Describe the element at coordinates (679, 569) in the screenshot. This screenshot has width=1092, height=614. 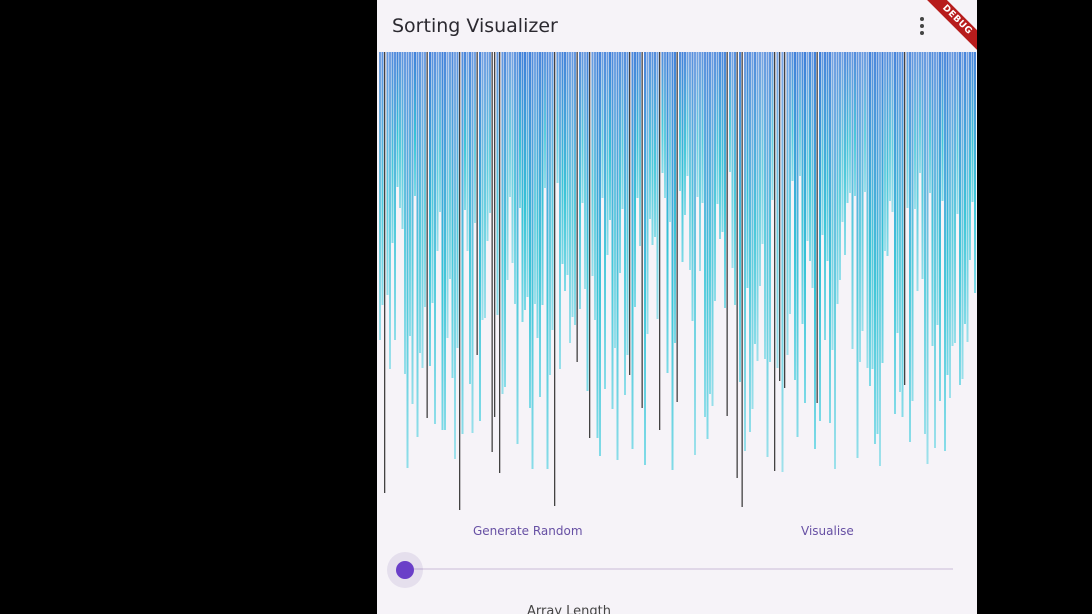
I see `slider-track` at that location.